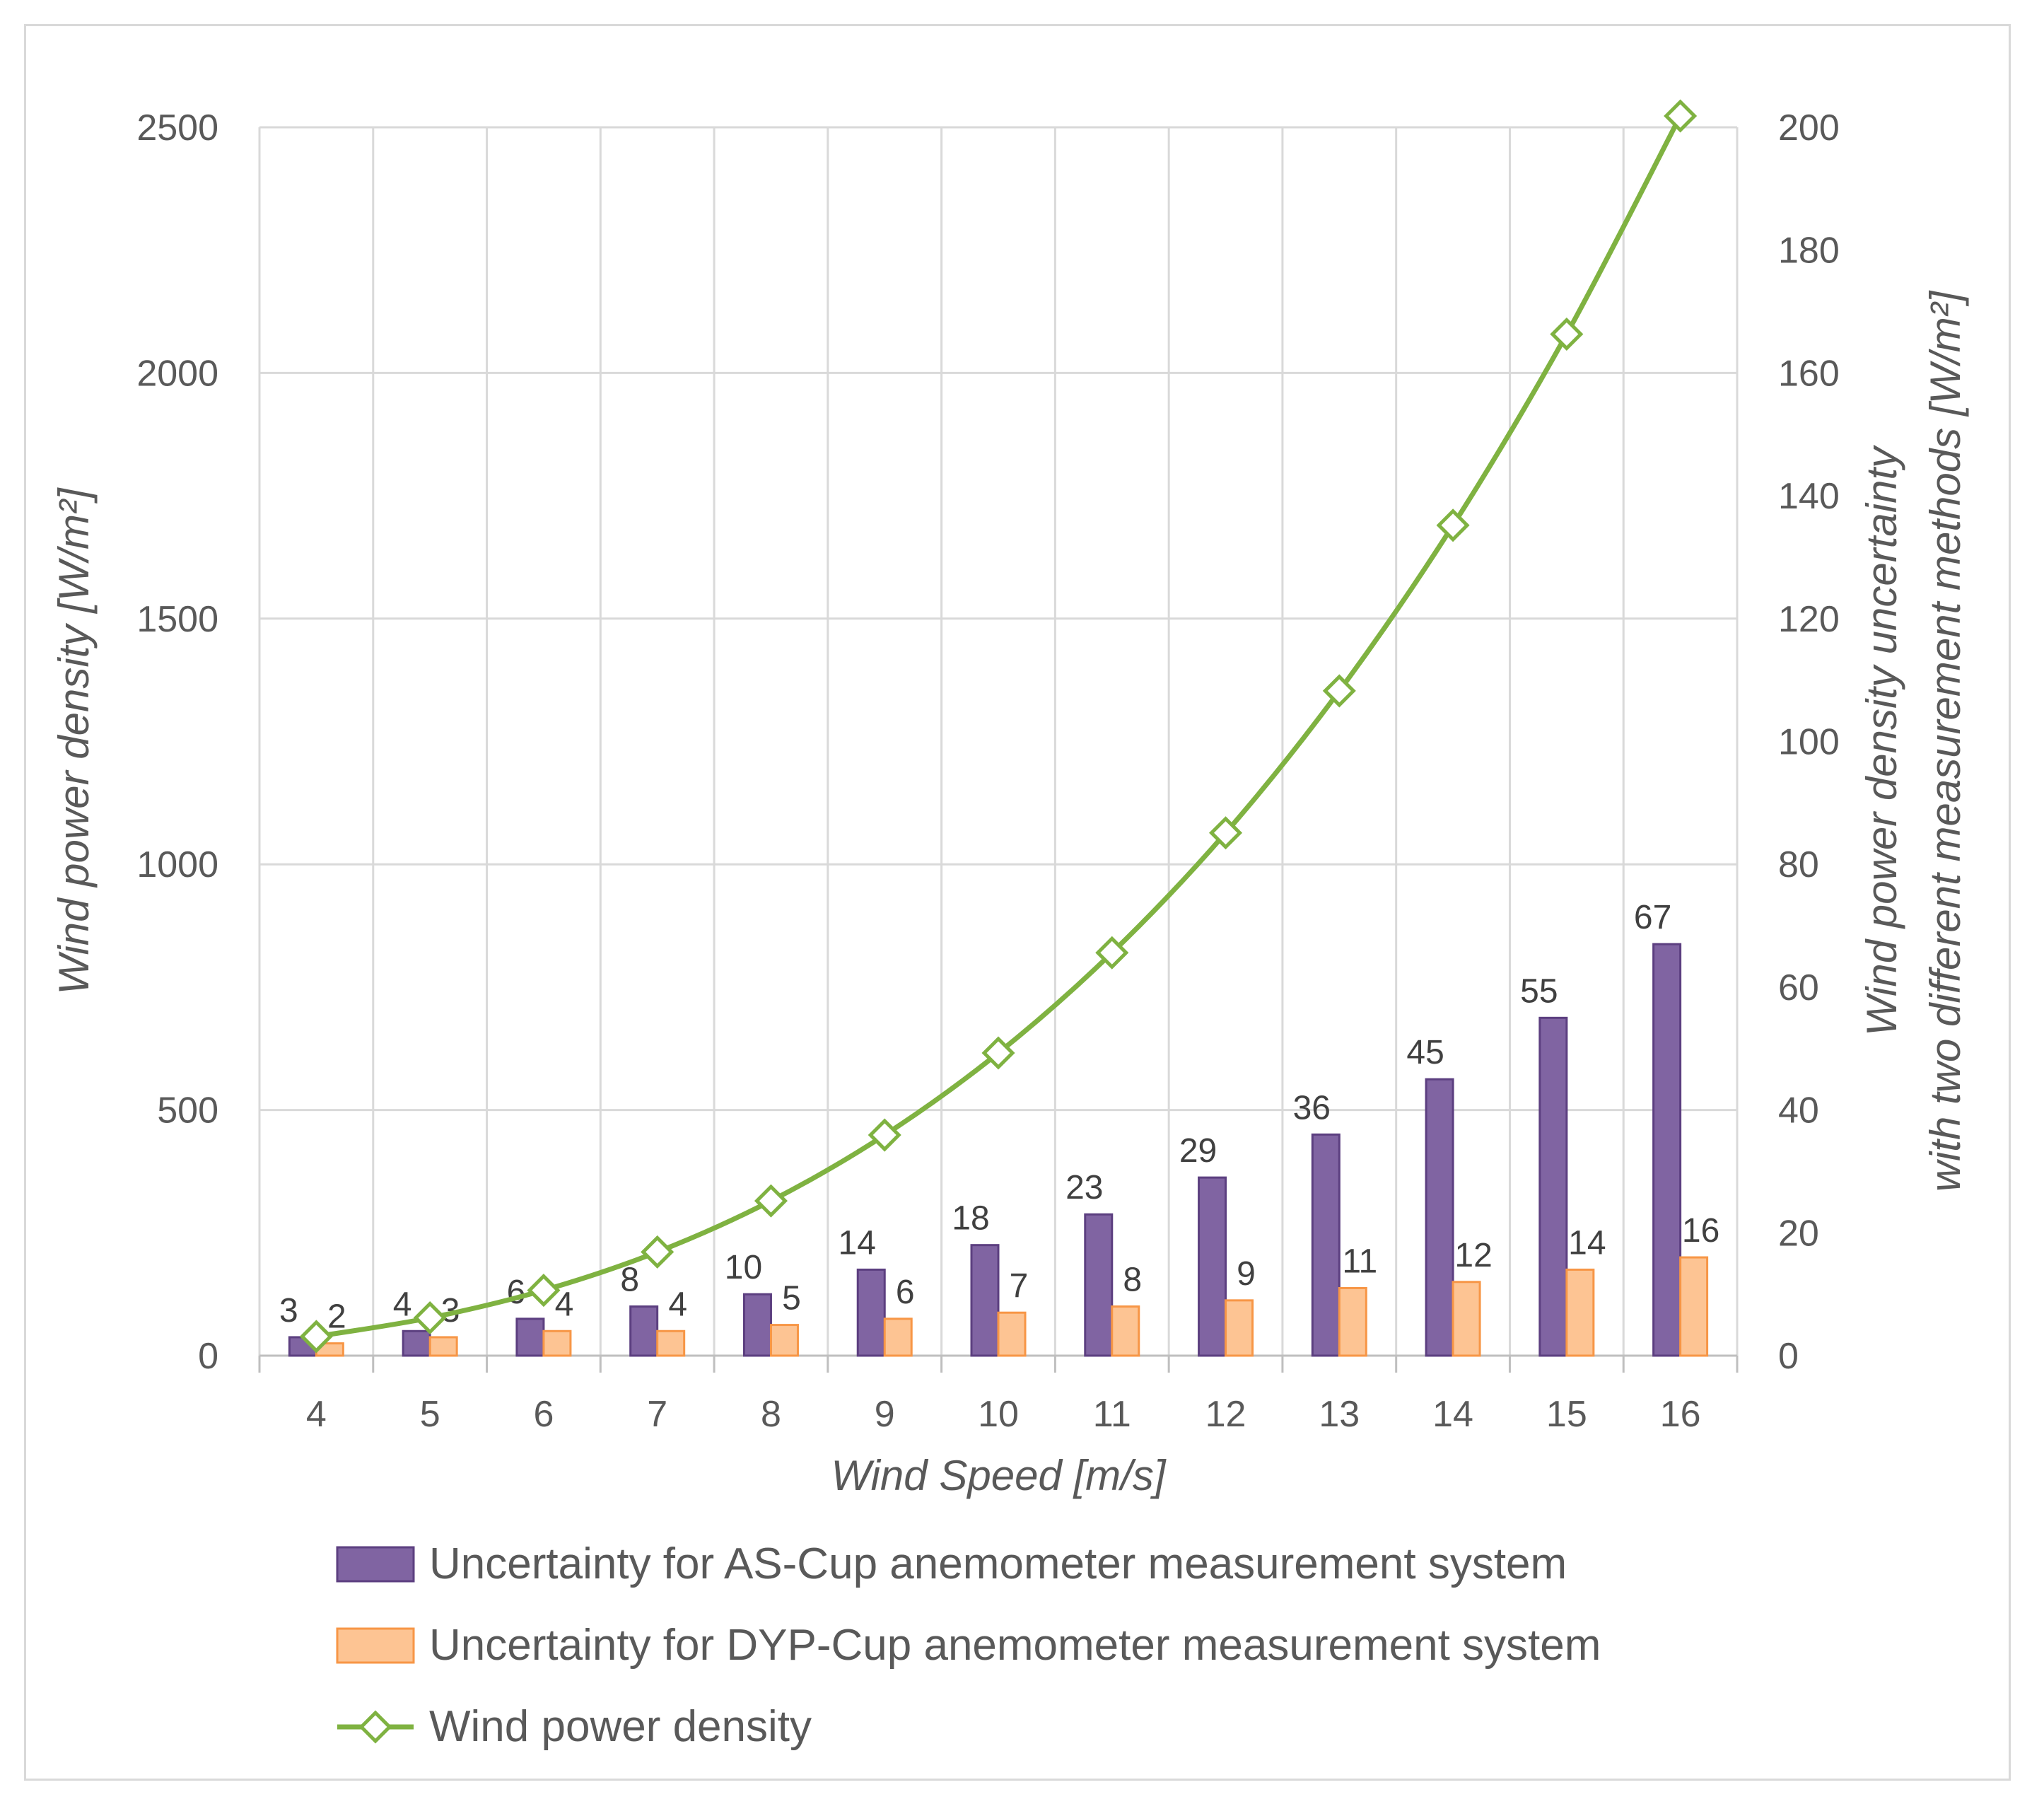  I want to click on bar-label-as-cup: 18, so click(970, 1219).